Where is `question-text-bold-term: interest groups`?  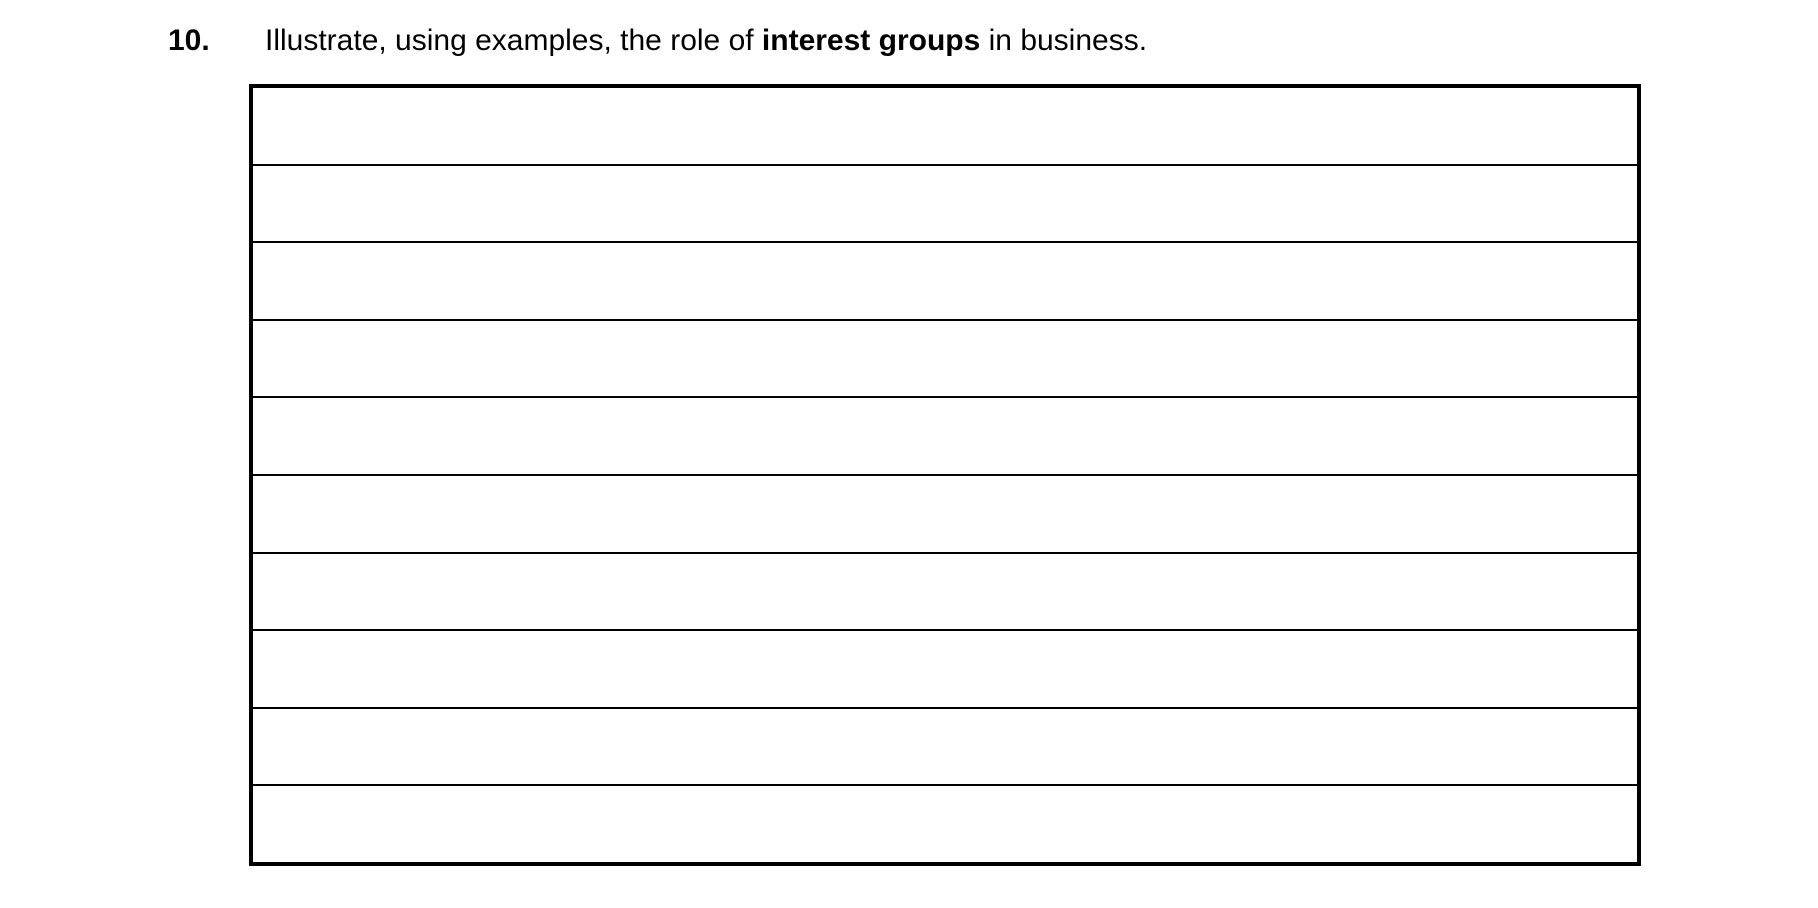 question-text-bold-term: interest groups is located at coordinates (871, 40).